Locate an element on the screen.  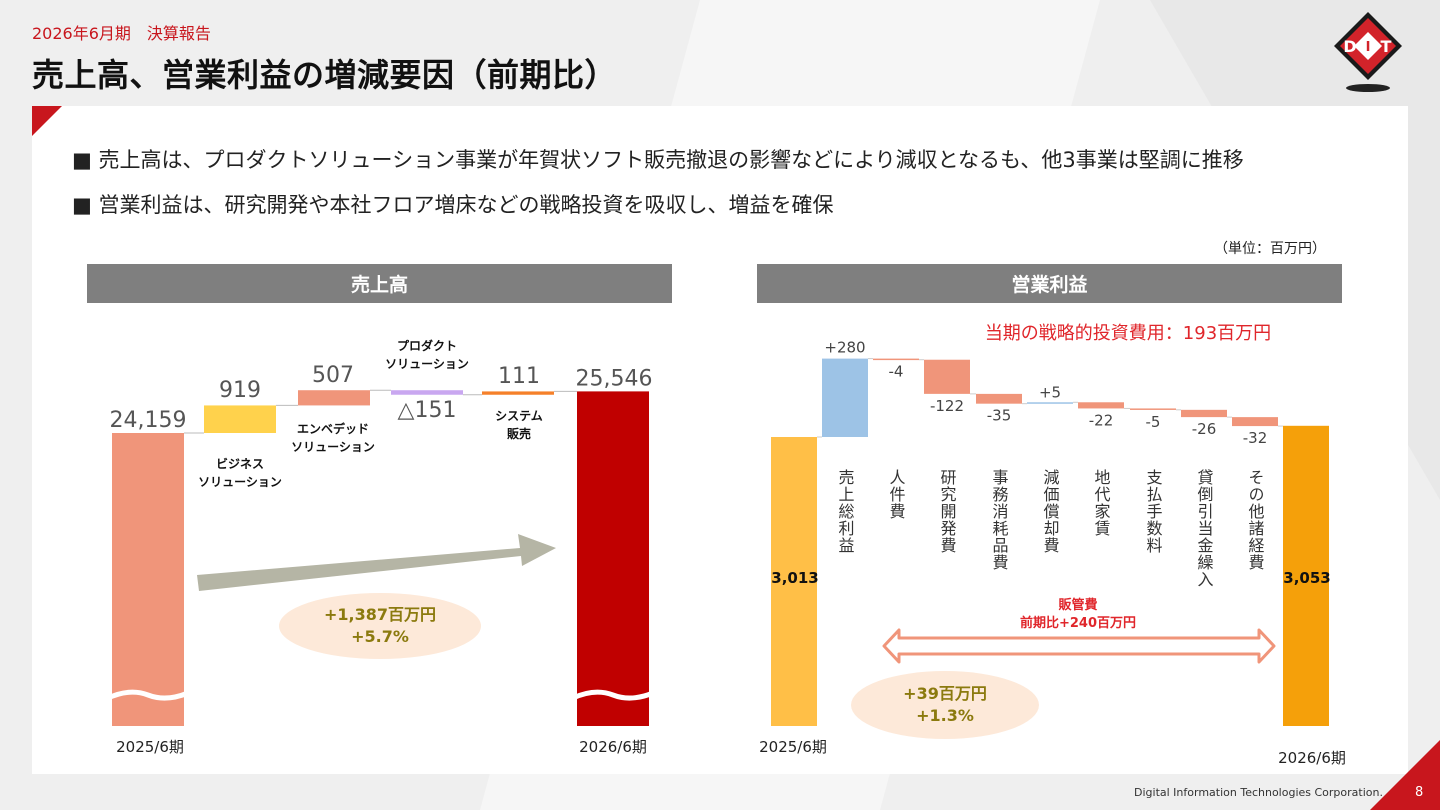
op-step-value: -4 is located at coordinates (896, 372).